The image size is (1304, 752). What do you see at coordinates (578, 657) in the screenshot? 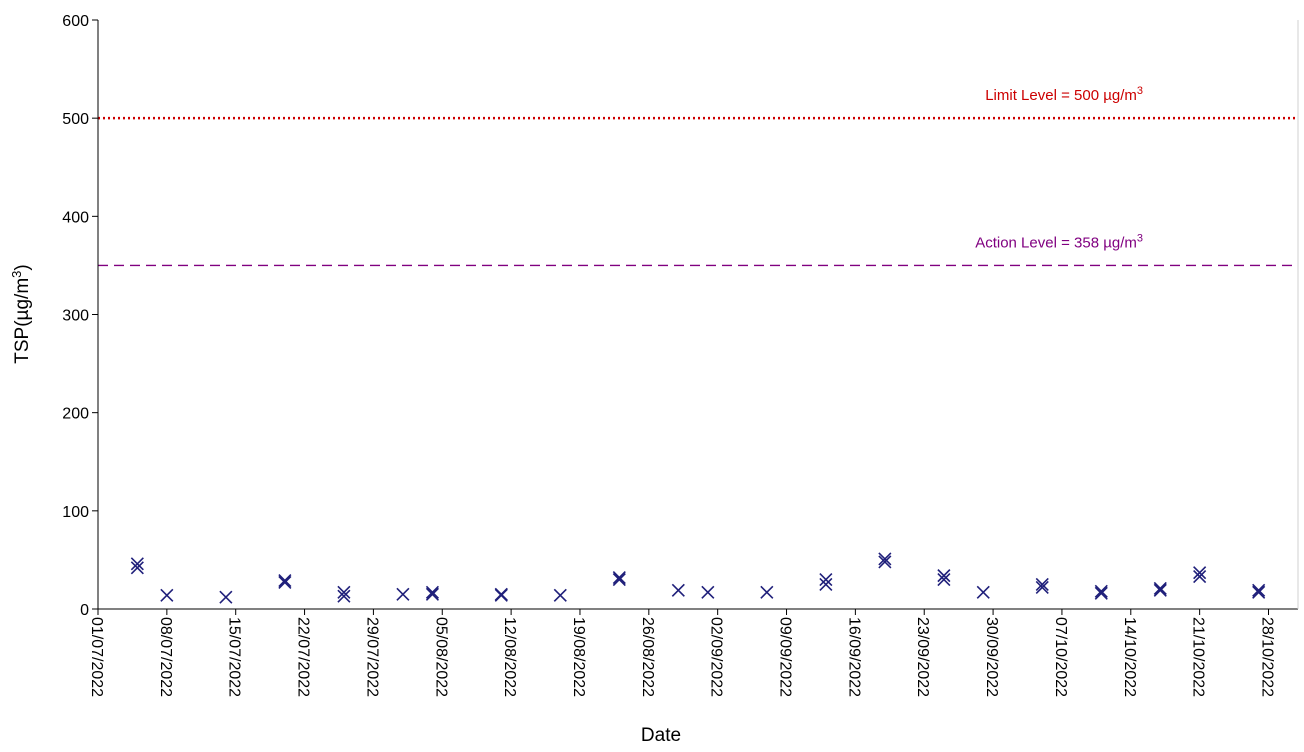
I see `x-tick-label: 19/08/2022` at bounding box center [578, 657].